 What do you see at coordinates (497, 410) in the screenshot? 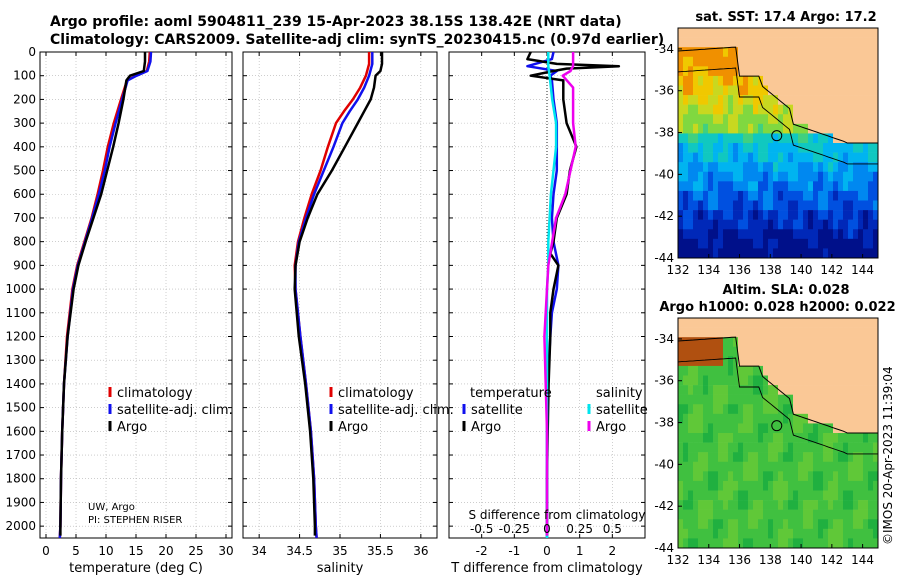
I see `legend-label: satellite` at bounding box center [497, 410].